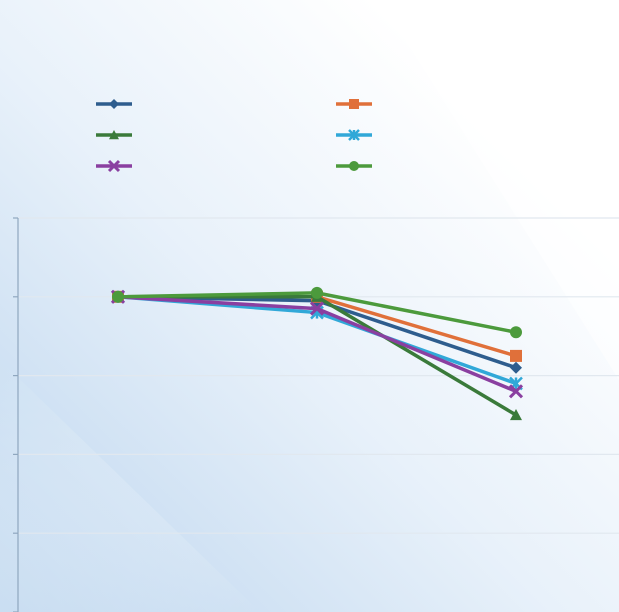  Describe the element at coordinates (234, 136) in the screenshot. I see `legend` at that location.